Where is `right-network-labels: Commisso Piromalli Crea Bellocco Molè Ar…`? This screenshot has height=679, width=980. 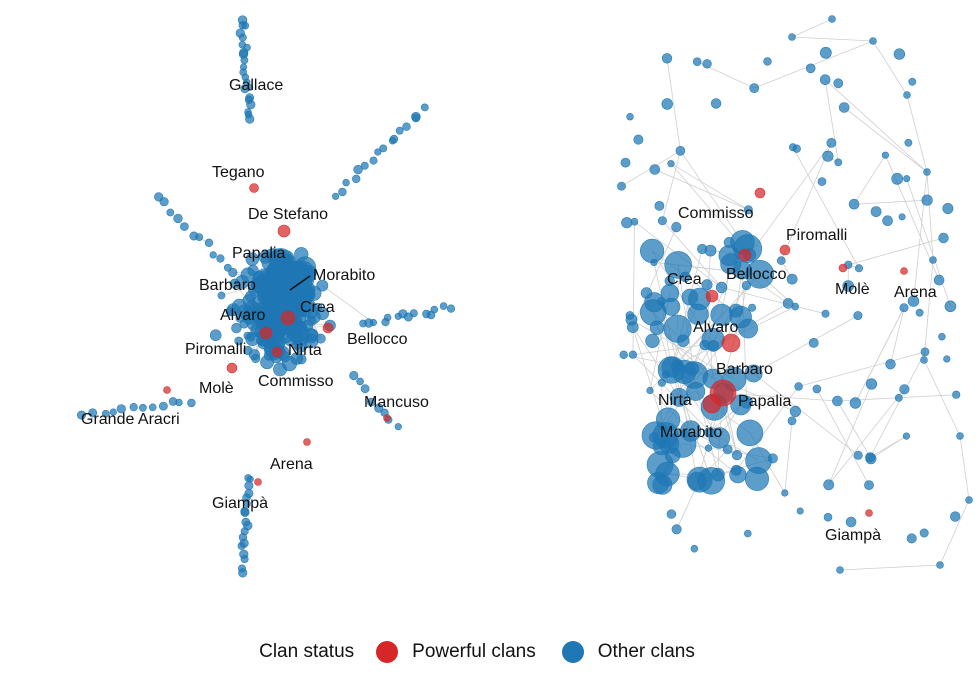
right-network-labels: Commisso Piromalli Crea Bellocco Molè Ar… is located at coordinates (797, 374).